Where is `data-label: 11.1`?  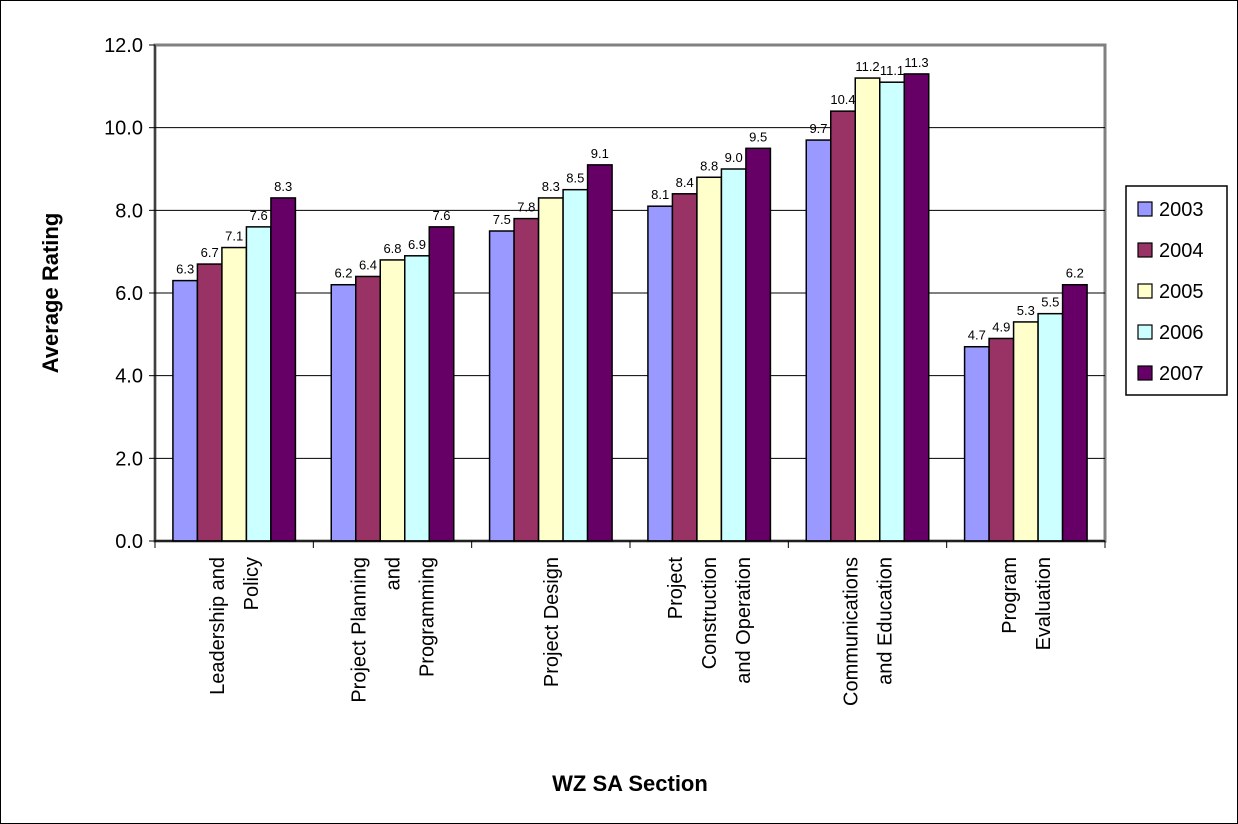
data-label: 11.1 is located at coordinates (892, 70).